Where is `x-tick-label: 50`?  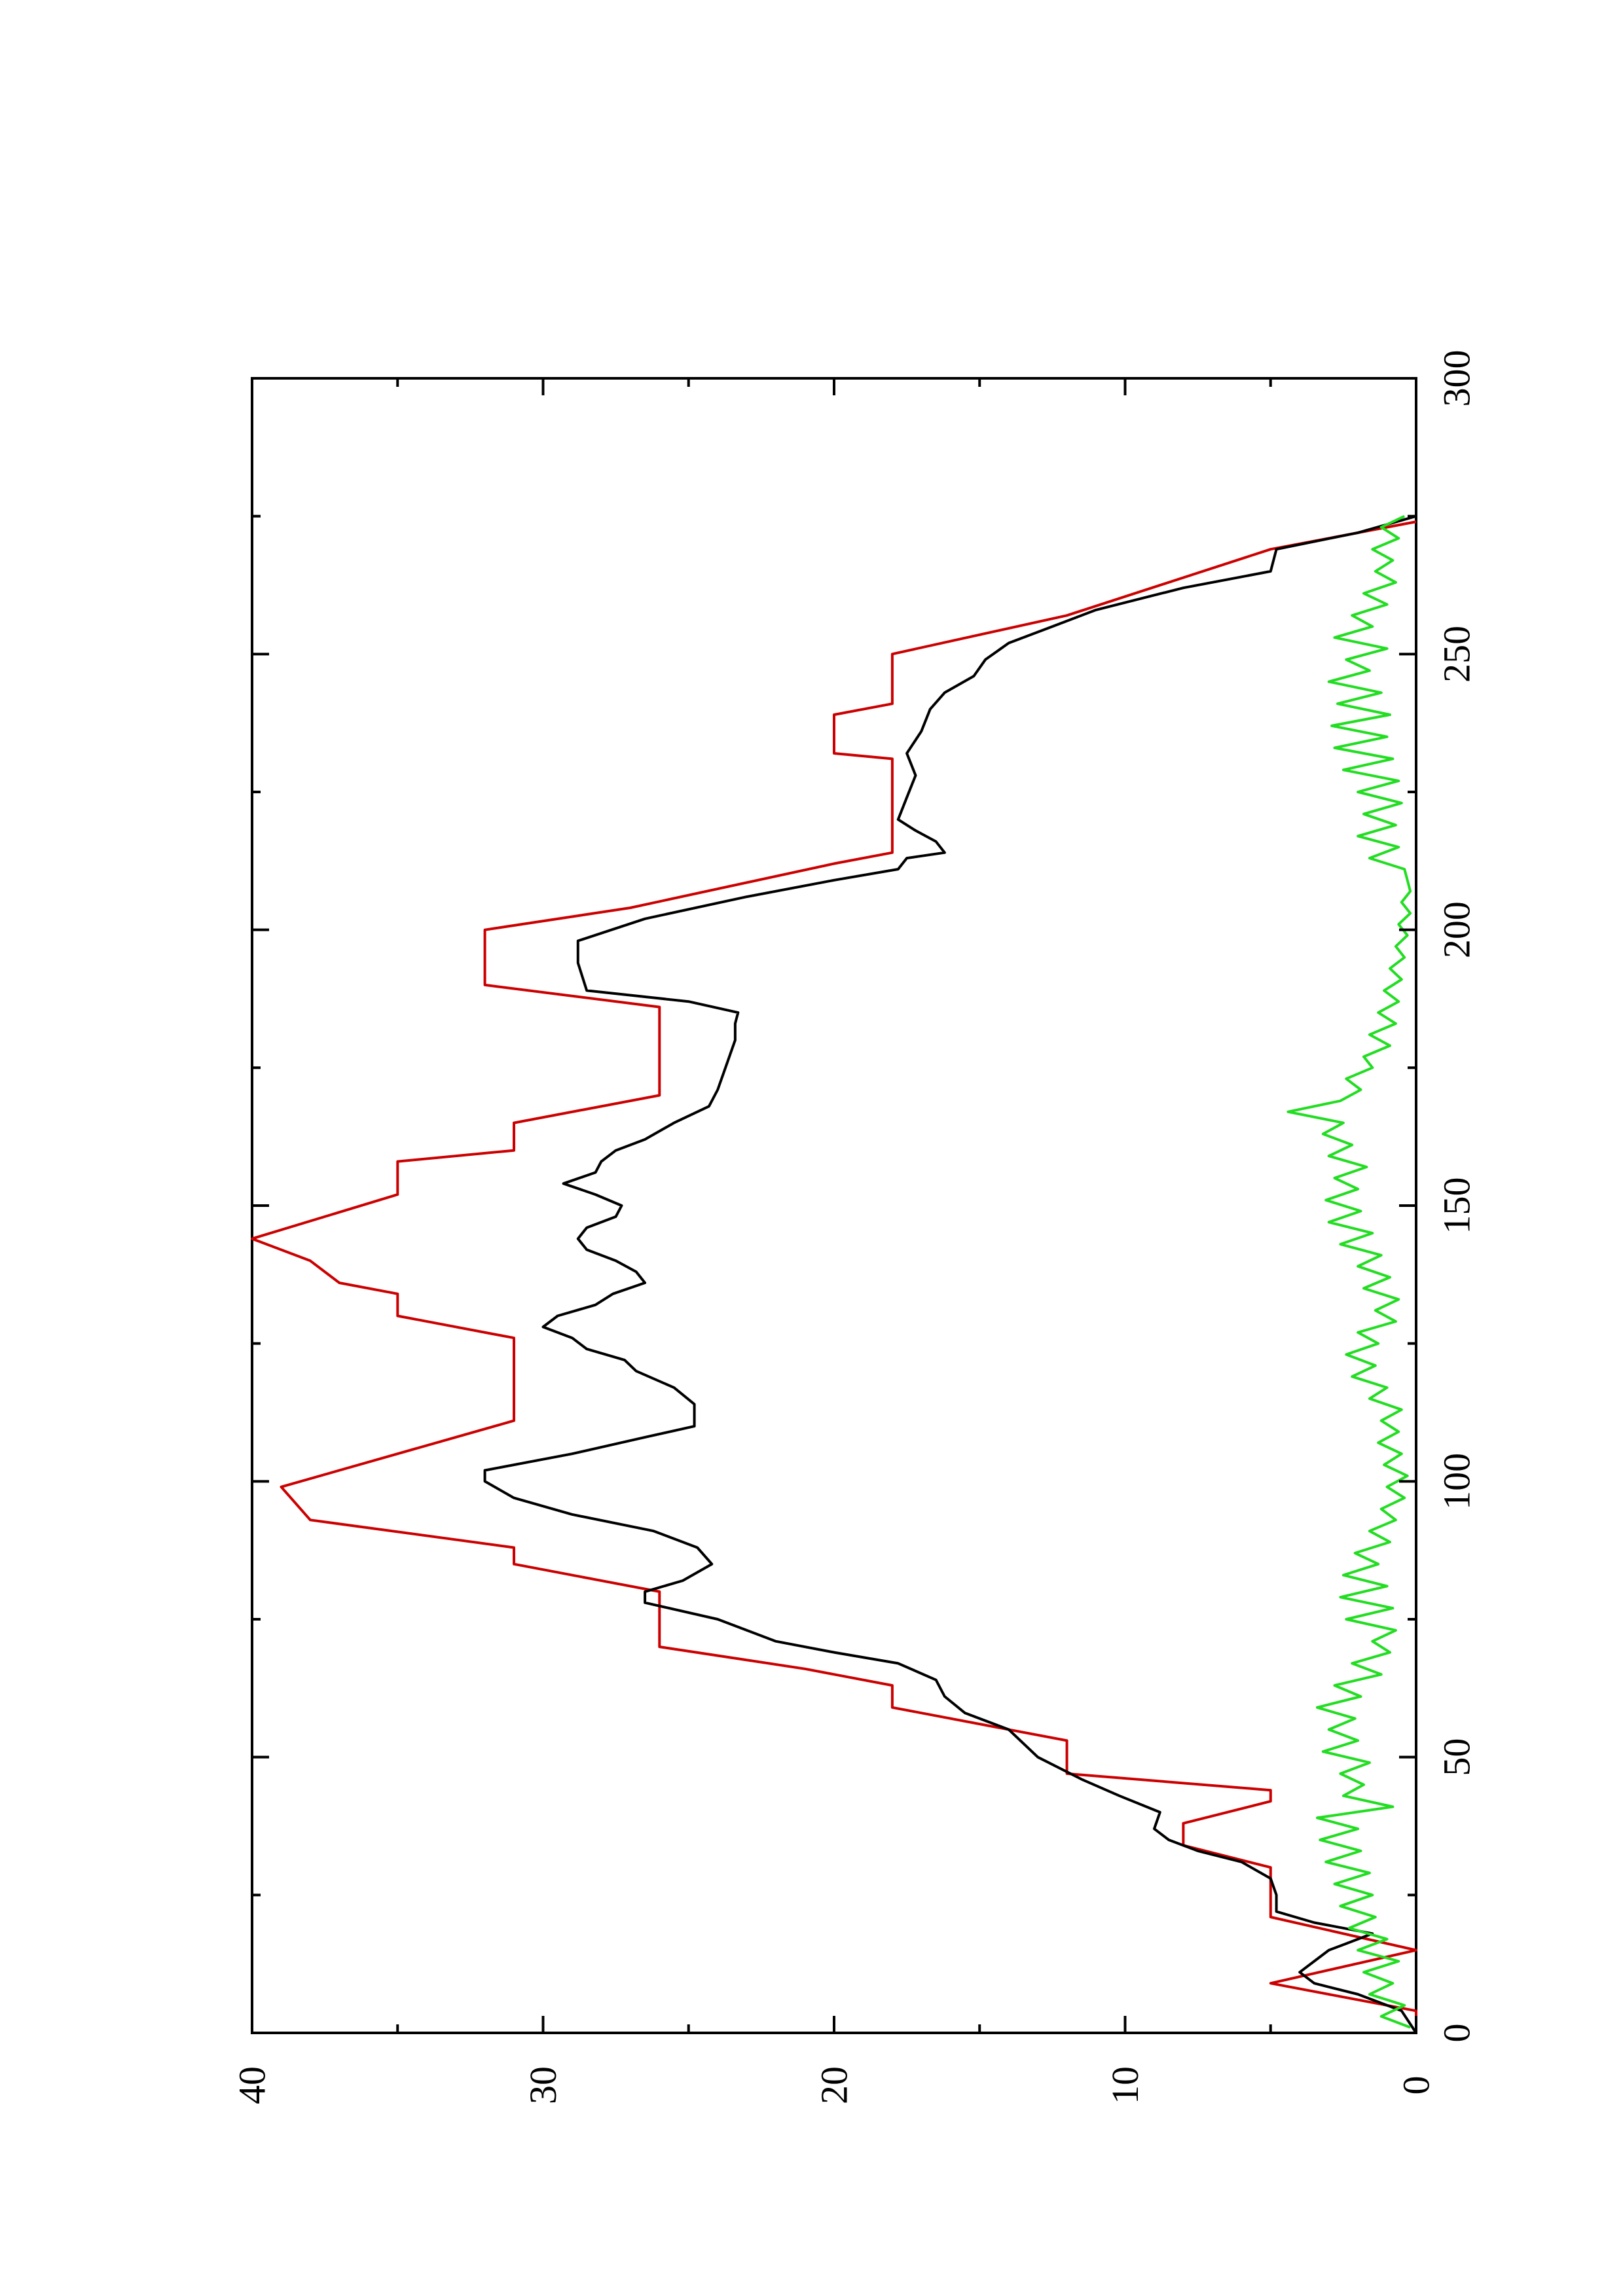 x-tick-label: 50 is located at coordinates (1457, 1757).